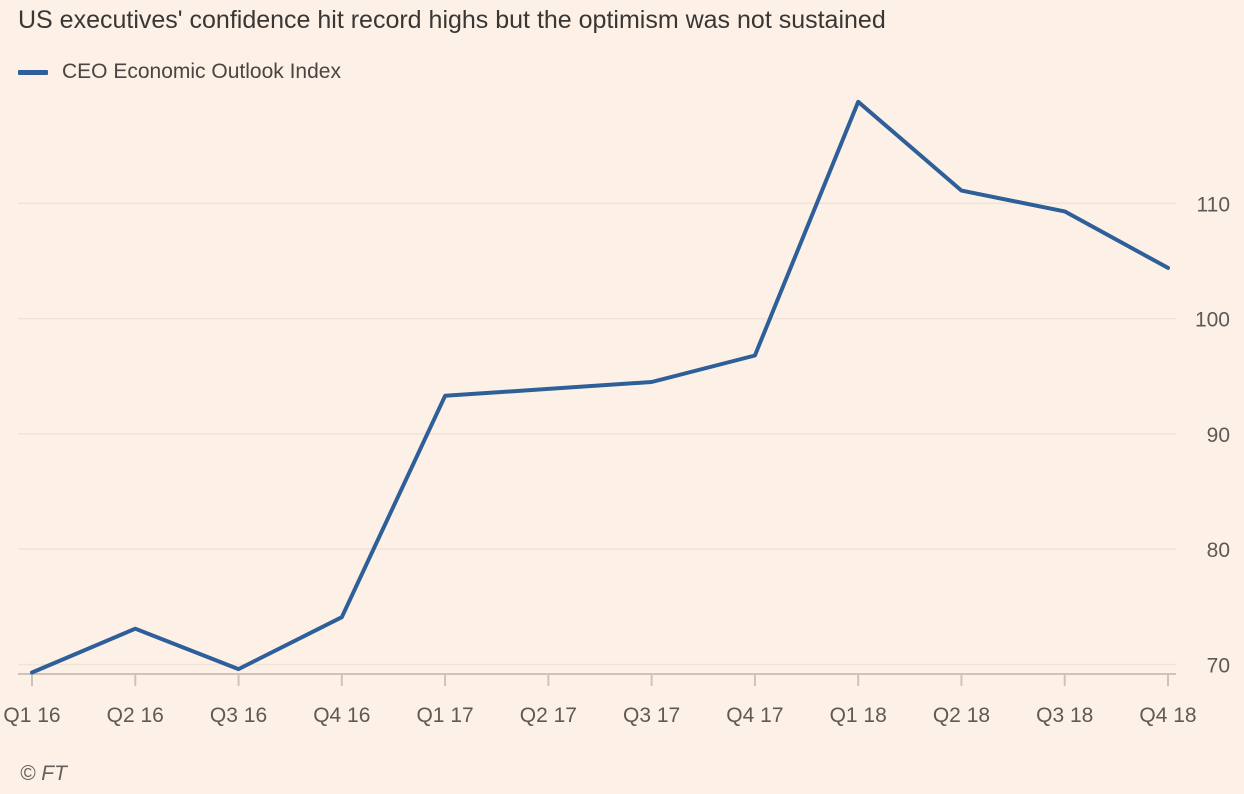 This screenshot has width=1244, height=794. What do you see at coordinates (651, 715) in the screenshot?
I see `x-tick-label: Q3 17` at bounding box center [651, 715].